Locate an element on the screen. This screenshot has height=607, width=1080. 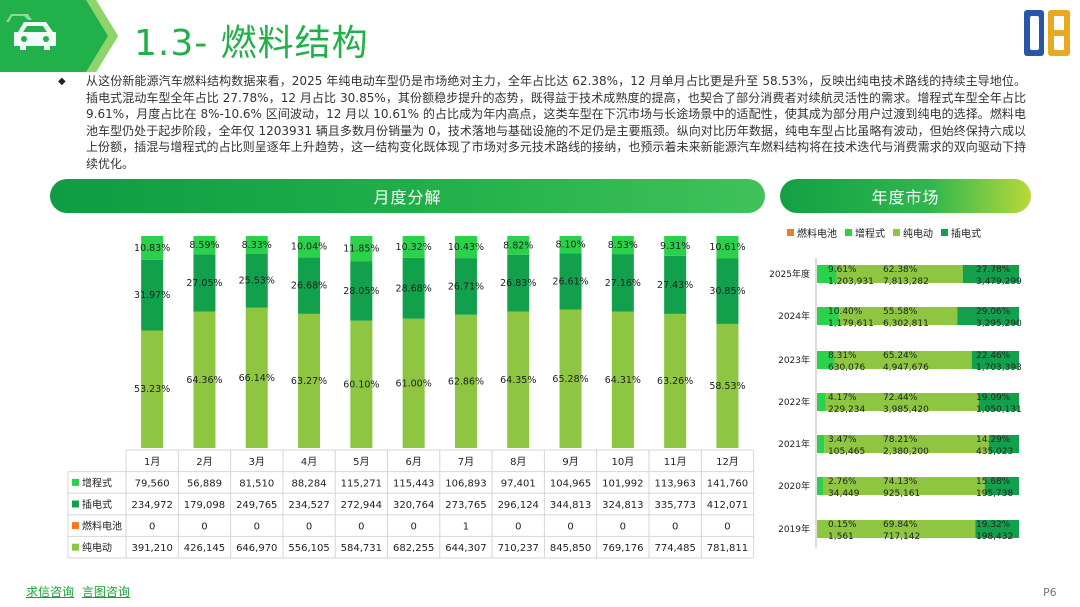
data-label-phev: 25.53% is located at coordinates (257, 281).